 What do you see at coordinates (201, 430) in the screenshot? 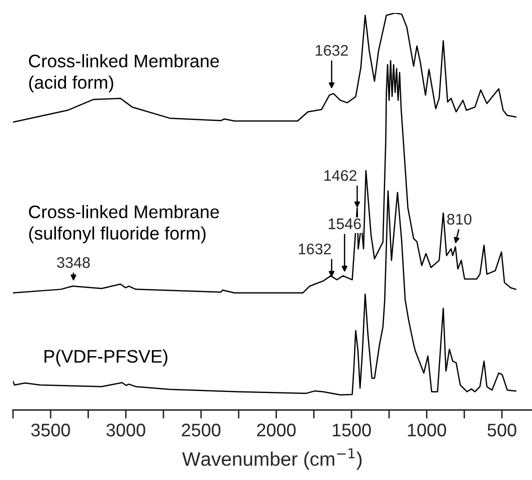
I see `x-tick-label: 2500` at bounding box center [201, 430].